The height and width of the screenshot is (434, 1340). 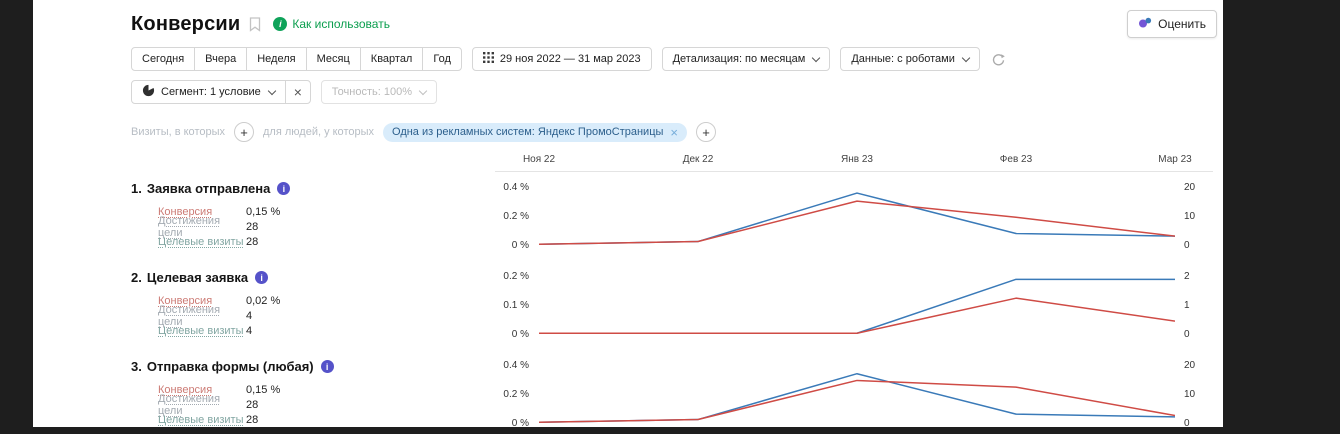 What do you see at coordinates (1175, 159) in the screenshot?
I see `x-axis-label: Мар 23` at bounding box center [1175, 159].